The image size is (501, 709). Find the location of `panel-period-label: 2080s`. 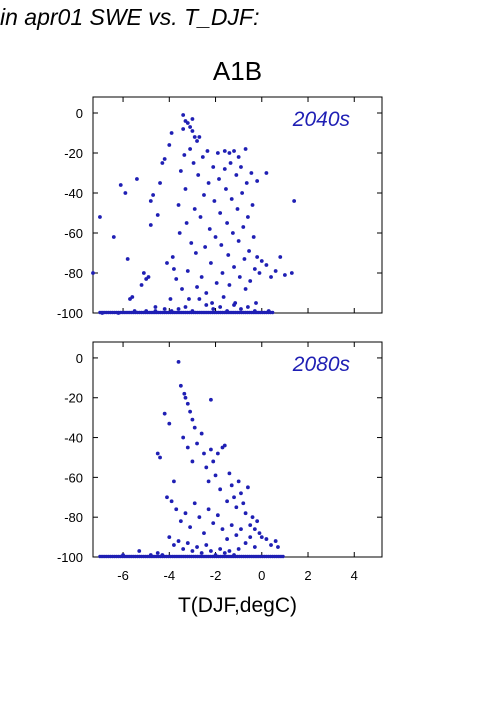

panel-period-label: 2080s is located at coordinates (321, 364).